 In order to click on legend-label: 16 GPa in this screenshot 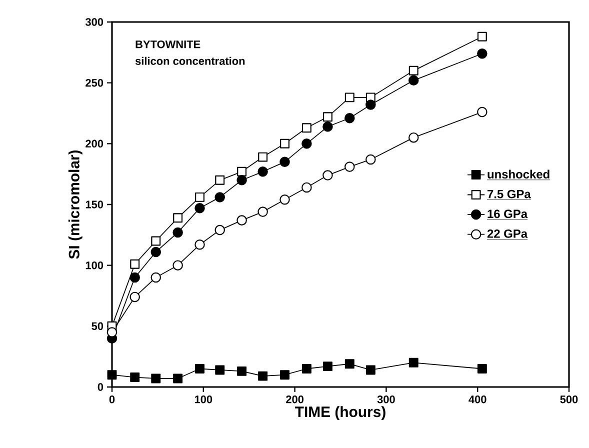, I will do `click(508, 214)`.